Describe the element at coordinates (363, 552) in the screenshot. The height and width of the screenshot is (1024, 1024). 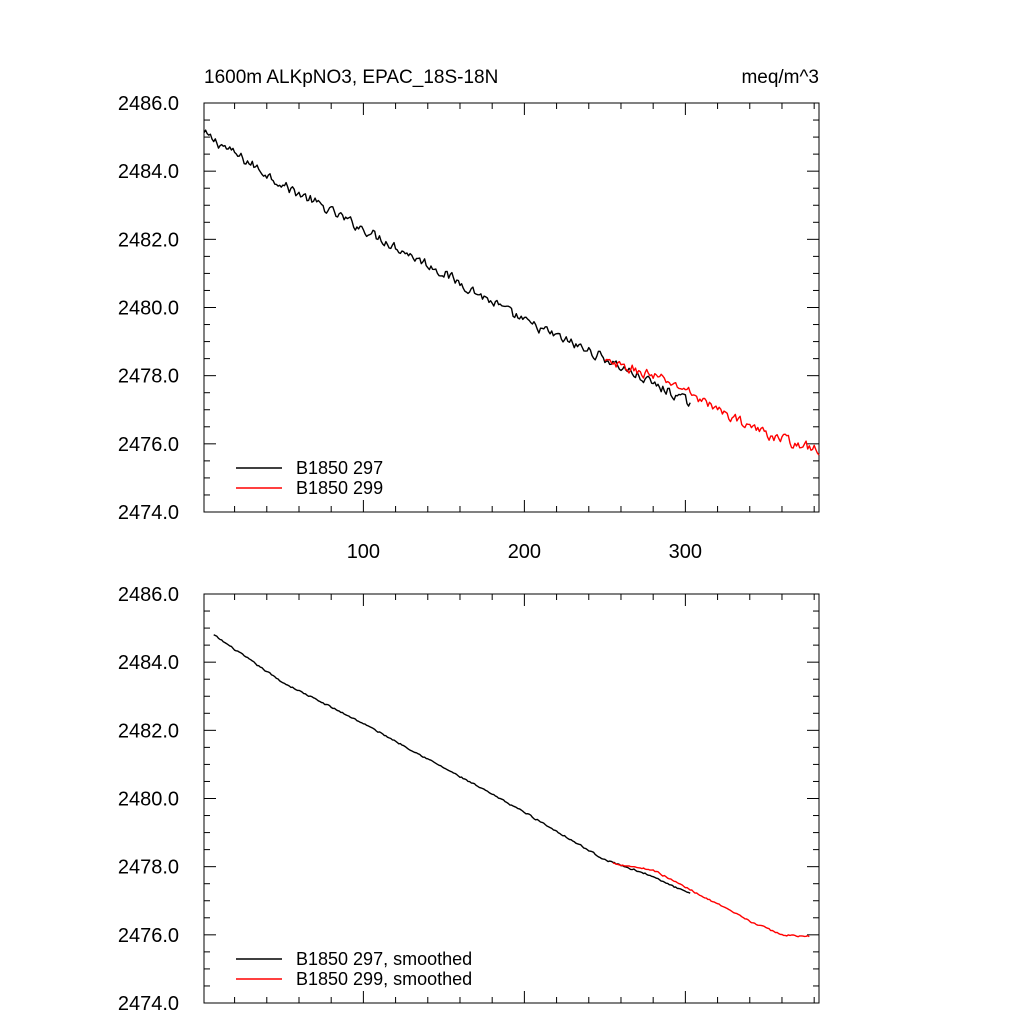
I see `x-tick-label: 100` at that location.